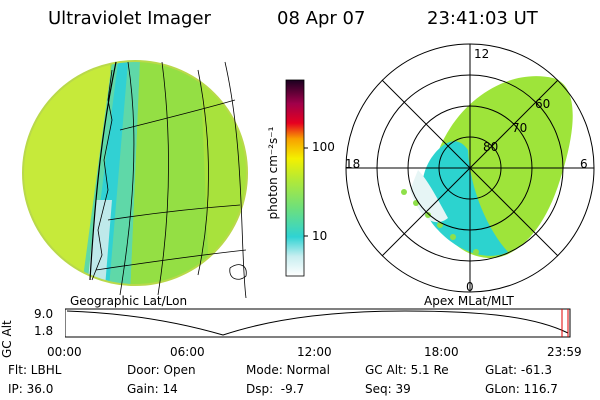 The image size is (600, 400). Describe the element at coordinates (518, 370) in the screenshot. I see `info-glat: GLat: -61.3` at that location.